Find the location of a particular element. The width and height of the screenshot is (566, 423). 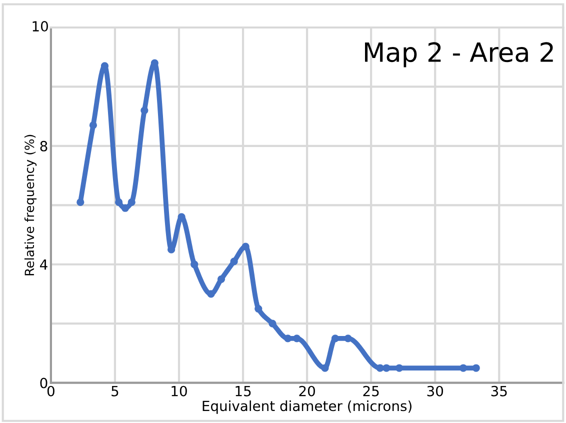

y-tick-label: 0 is located at coordinates (44, 383).